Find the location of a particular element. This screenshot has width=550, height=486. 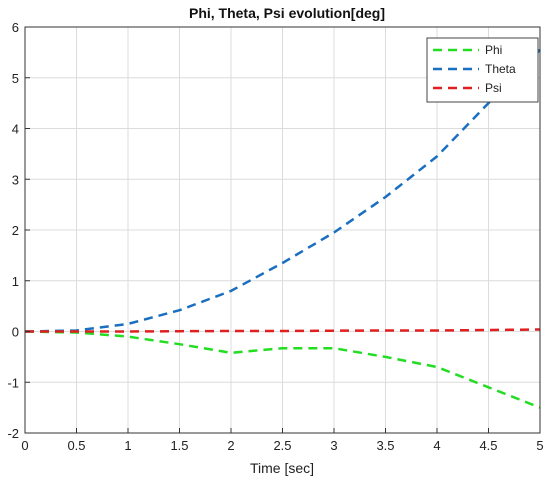

y-tick-label: 5 is located at coordinates (15, 78).